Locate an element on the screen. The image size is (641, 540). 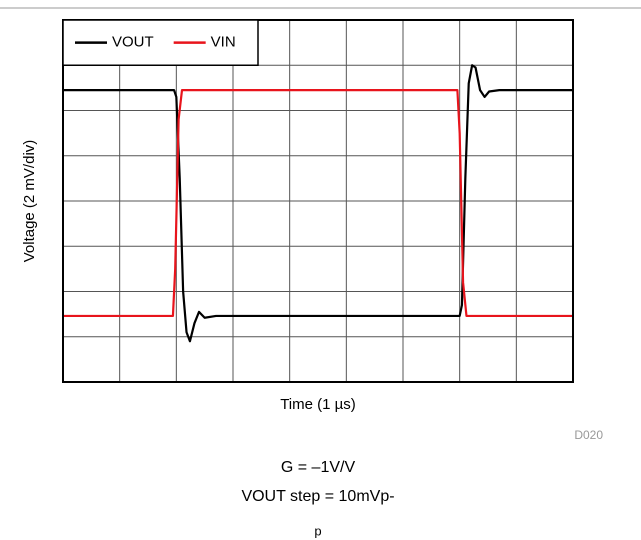
caption: G = –1V/V is located at coordinates (318, 467).